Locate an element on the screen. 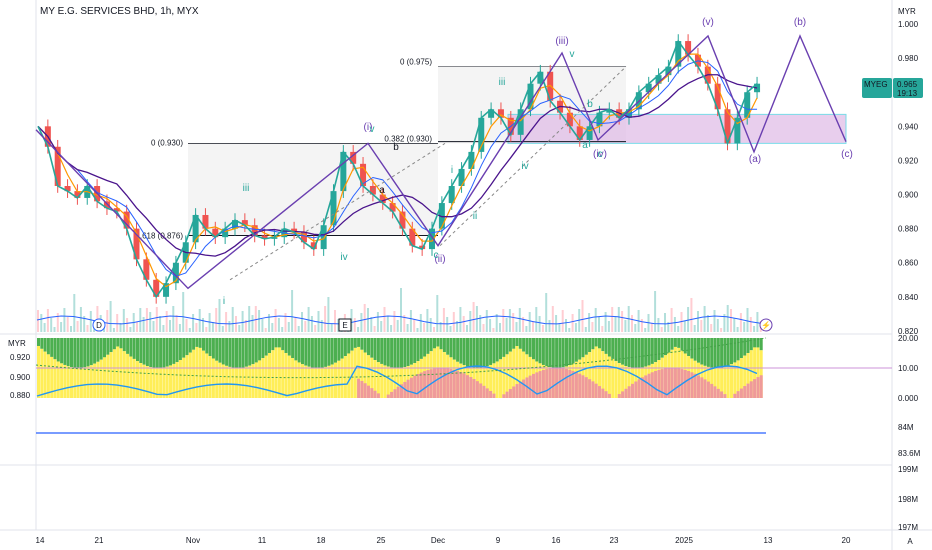 The image size is (932, 550). pane3-tick: 83.6M is located at coordinates (909, 453).